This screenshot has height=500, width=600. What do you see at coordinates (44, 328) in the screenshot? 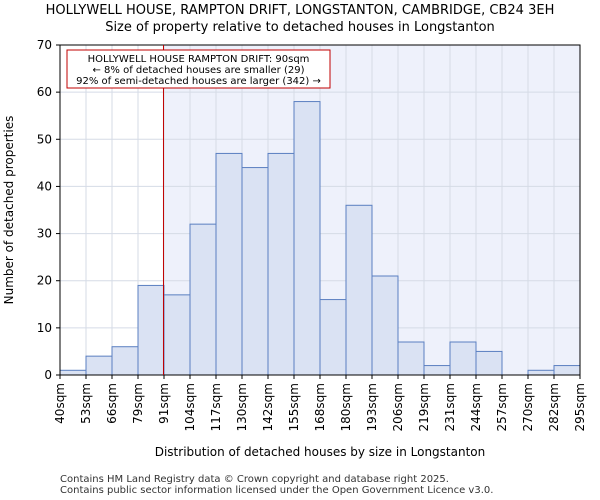
I see `y-tick-label: 10` at bounding box center [44, 328].